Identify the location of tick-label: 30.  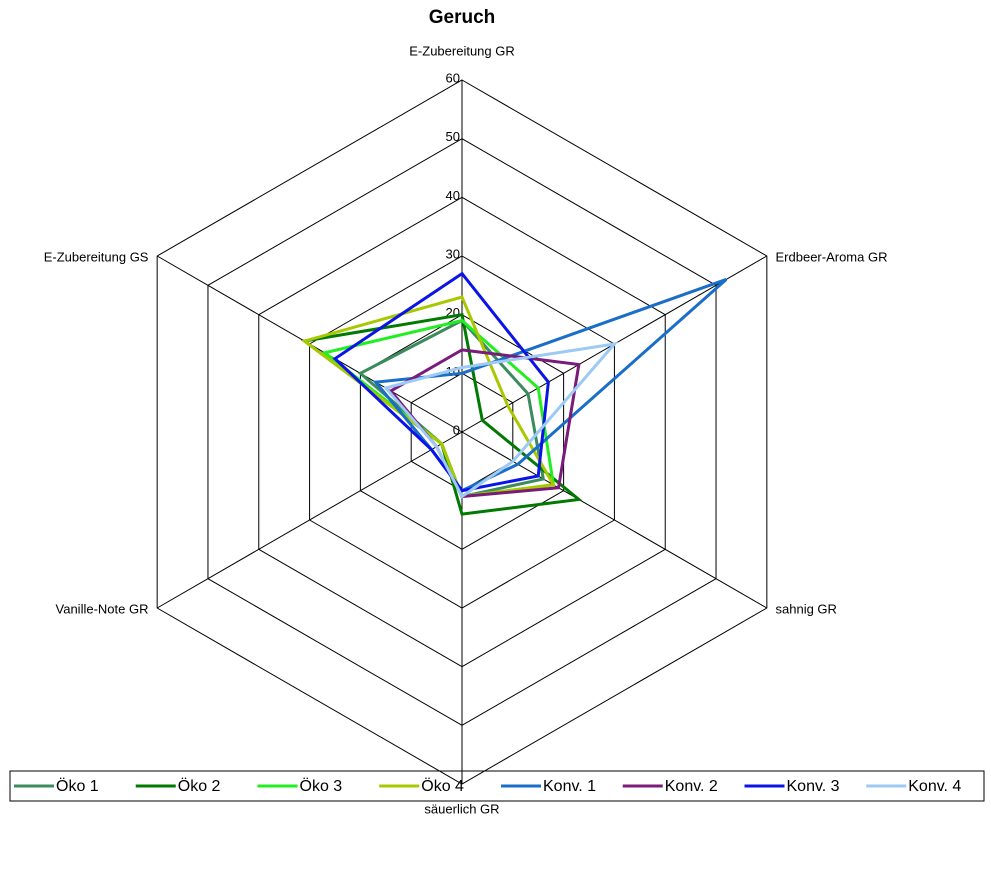
(453, 253).